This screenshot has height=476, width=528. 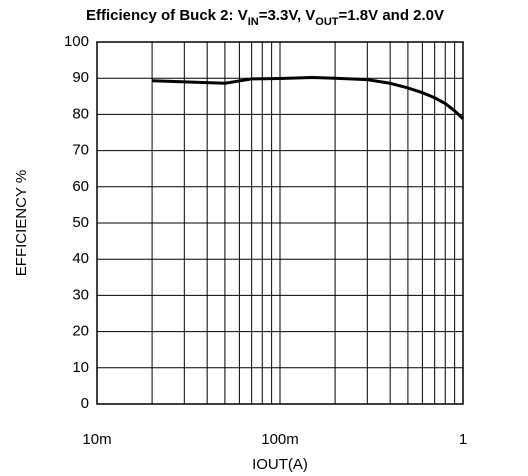 What do you see at coordinates (80, 113) in the screenshot?
I see `y-tick-label: 80` at bounding box center [80, 113].